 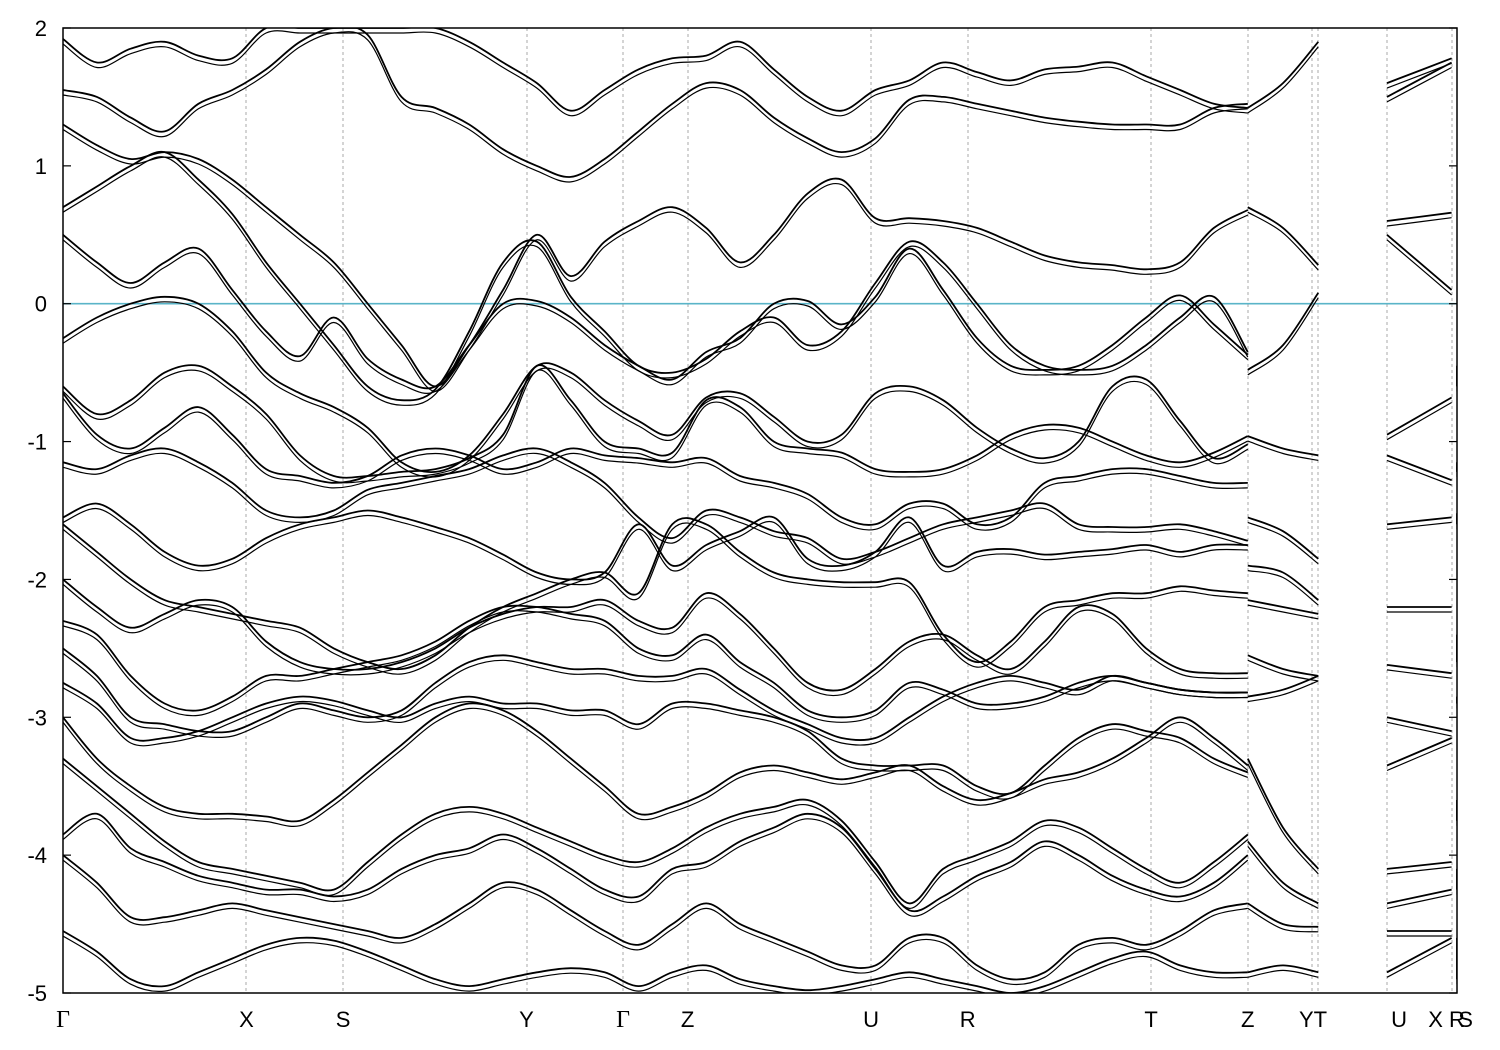 I want to click on x-axis-kpoint-labels: Γ X S Y Γ Z U R T Z Y T U X SR, so click(x=764, y=1020).